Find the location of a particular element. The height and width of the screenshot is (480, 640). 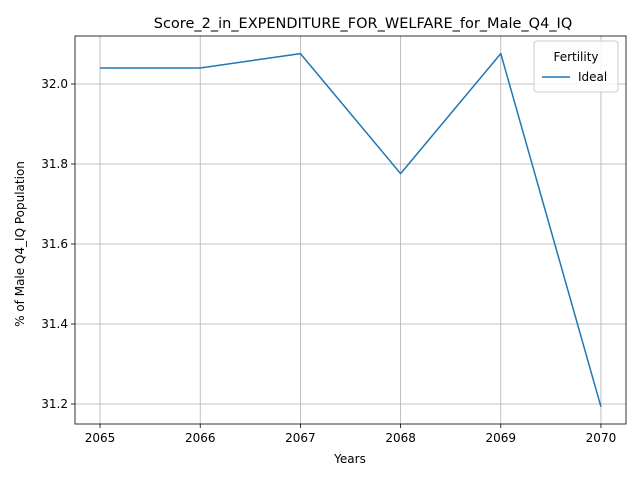

legend: Fertility Ideal is located at coordinates (576, 66).